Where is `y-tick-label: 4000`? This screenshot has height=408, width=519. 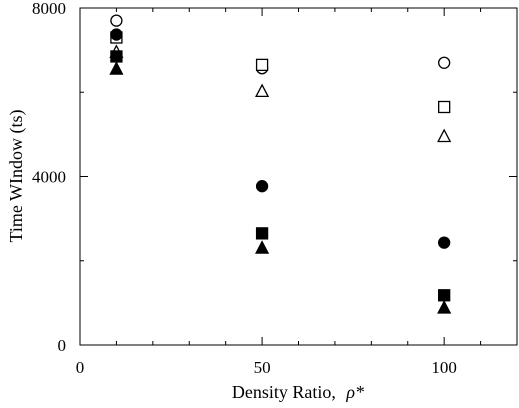
y-tick-label: 4000 is located at coordinates (49, 177).